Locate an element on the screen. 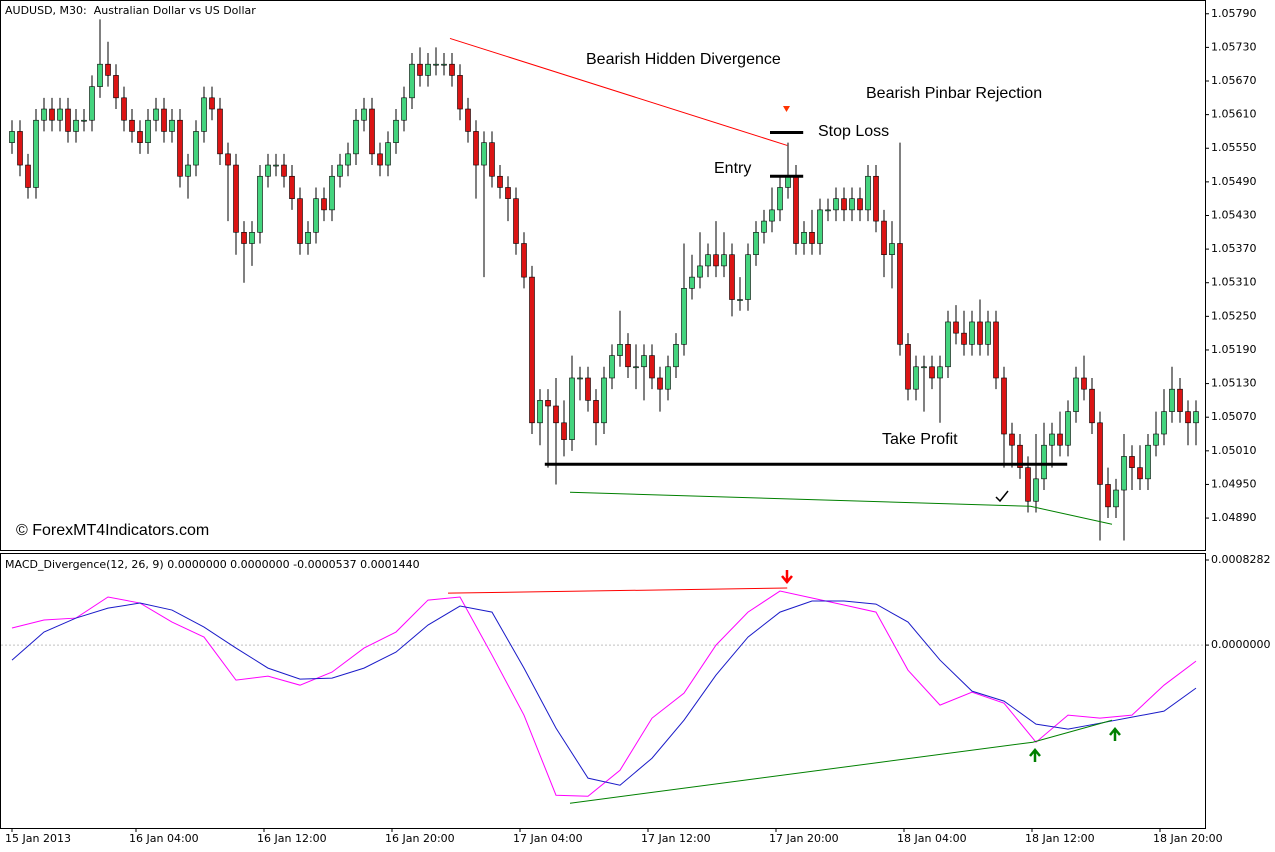 The image size is (1275, 852). y-tick-label: 0.0008282 is located at coordinates (1241, 559).